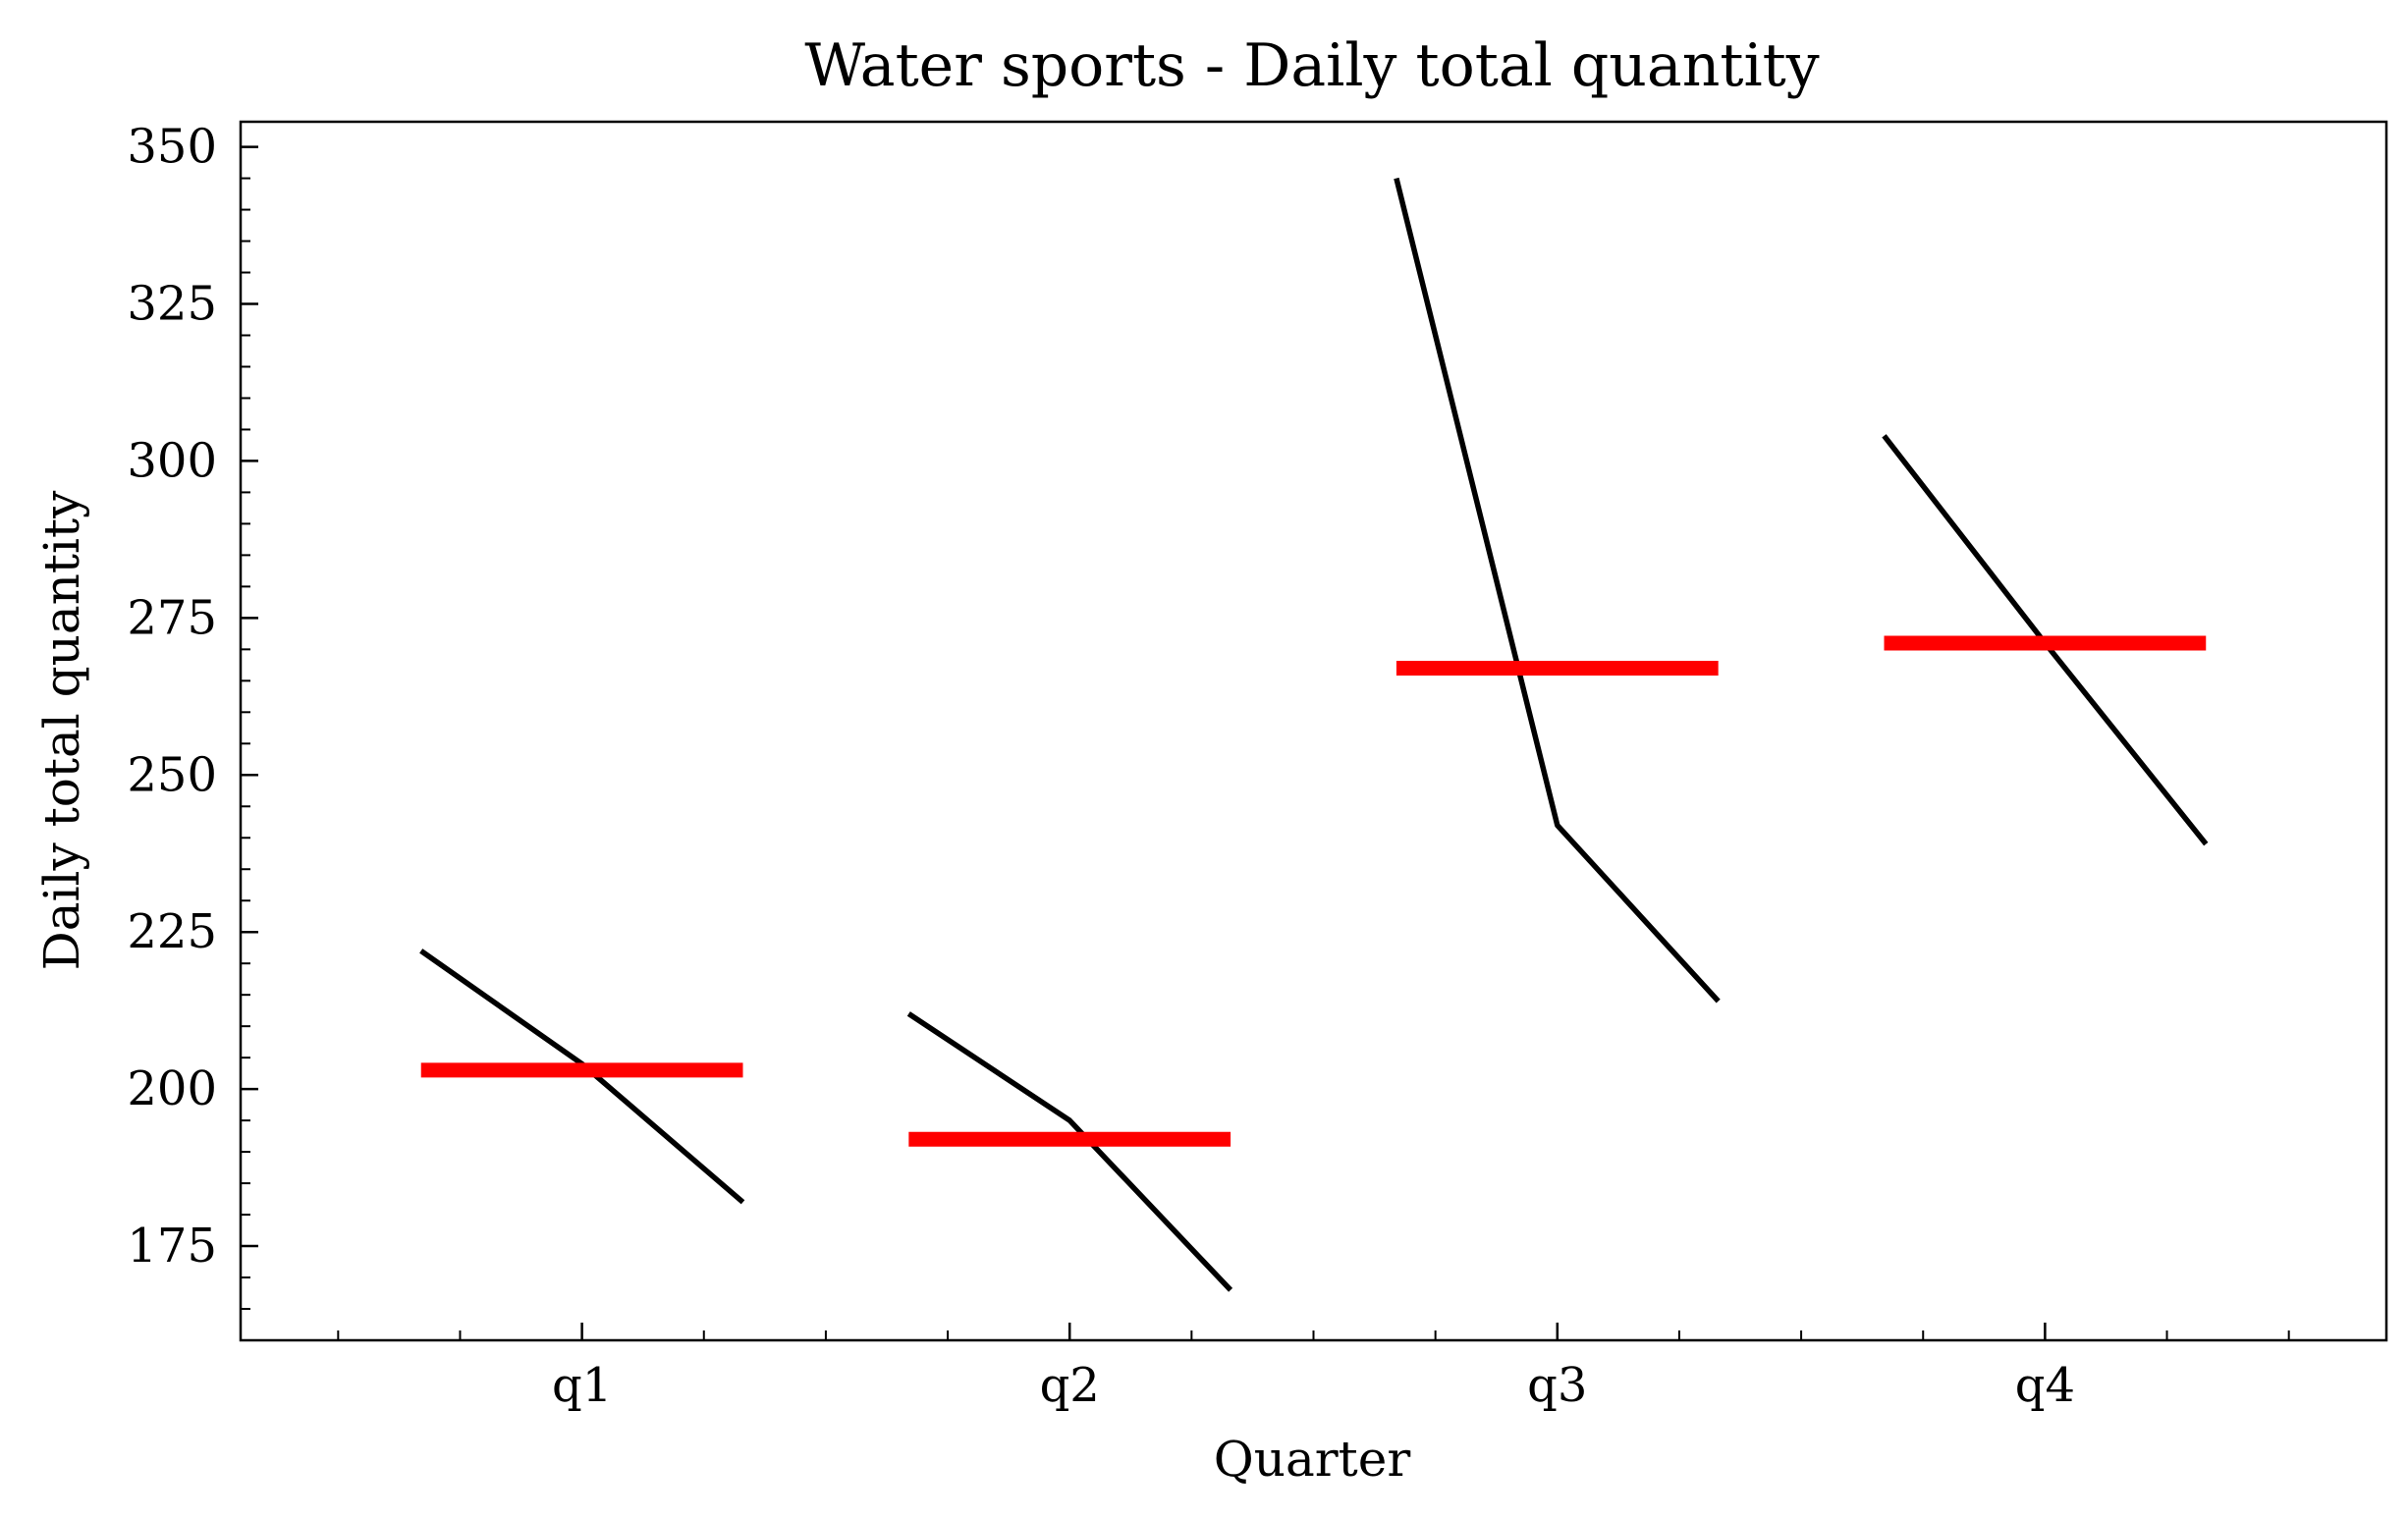 This screenshot has height=1519, width=2408. What do you see at coordinates (1313, 1459) in the screenshot?
I see `x-axis-label: Quarter` at bounding box center [1313, 1459].